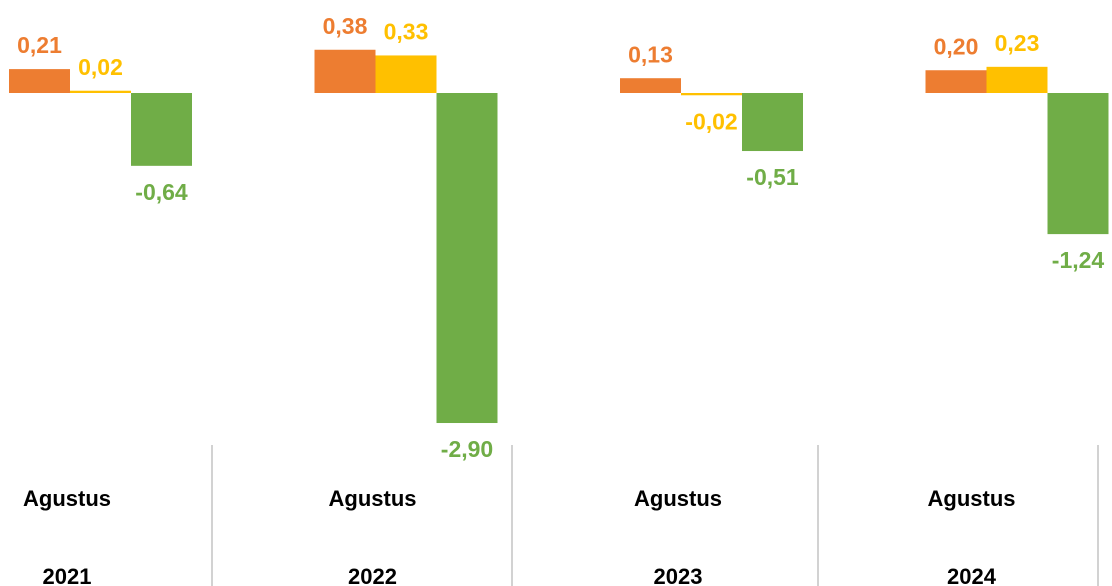 Image resolution: width=1112 pixels, height=586 pixels. What do you see at coordinates (972, 575) in the screenshot?
I see `x-tick-label: 2024` at bounding box center [972, 575].